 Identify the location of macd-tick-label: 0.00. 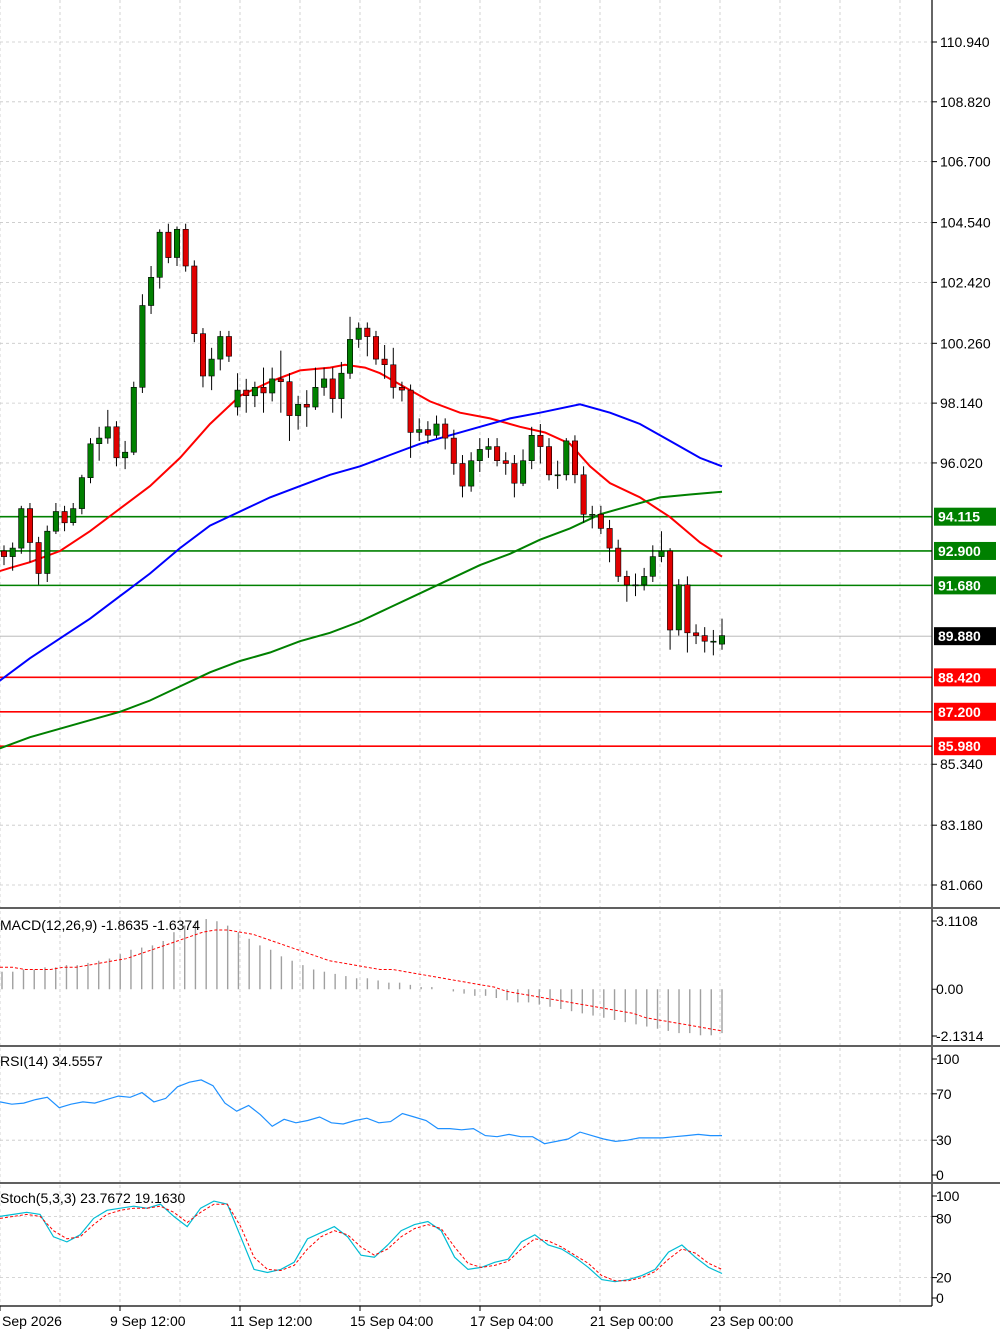
(949, 989).